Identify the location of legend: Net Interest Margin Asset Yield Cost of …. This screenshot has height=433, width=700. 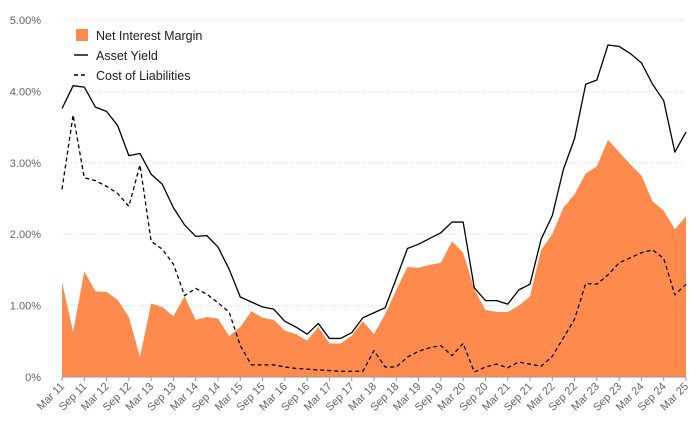
(138, 56).